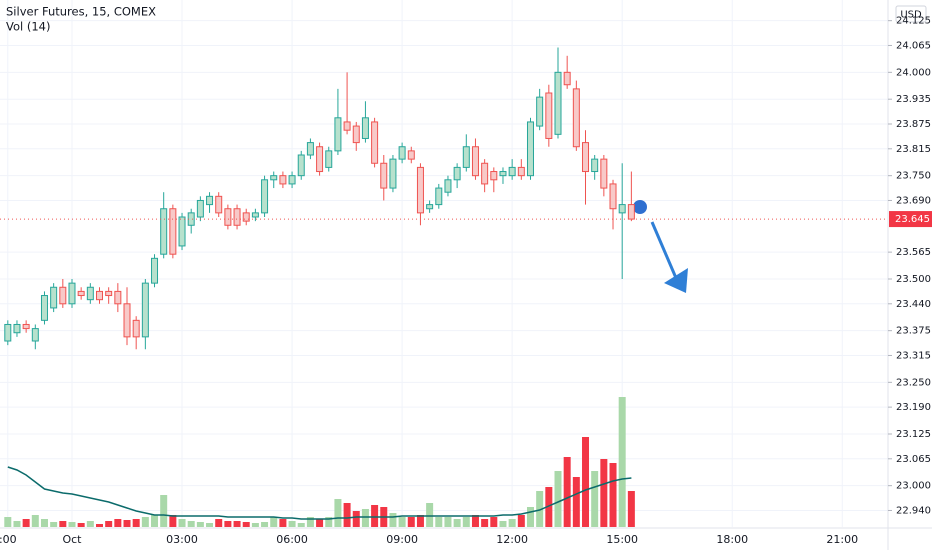 The width and height of the screenshot is (932, 550). Describe the element at coordinates (913, 21) in the screenshot. I see `y-tick-label: 24.125` at that location.